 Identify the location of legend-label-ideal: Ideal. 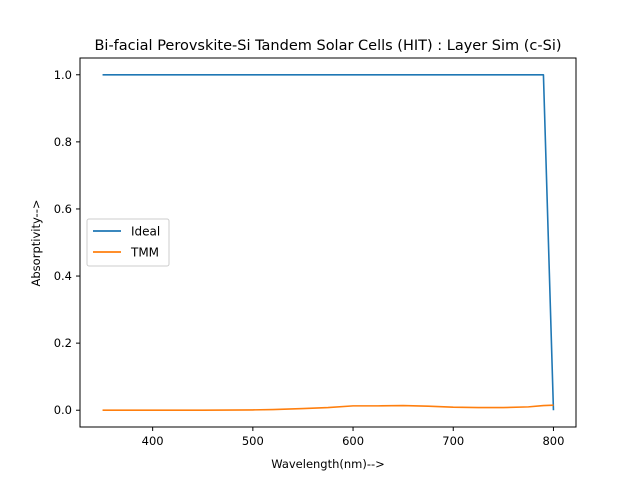
(145, 232).